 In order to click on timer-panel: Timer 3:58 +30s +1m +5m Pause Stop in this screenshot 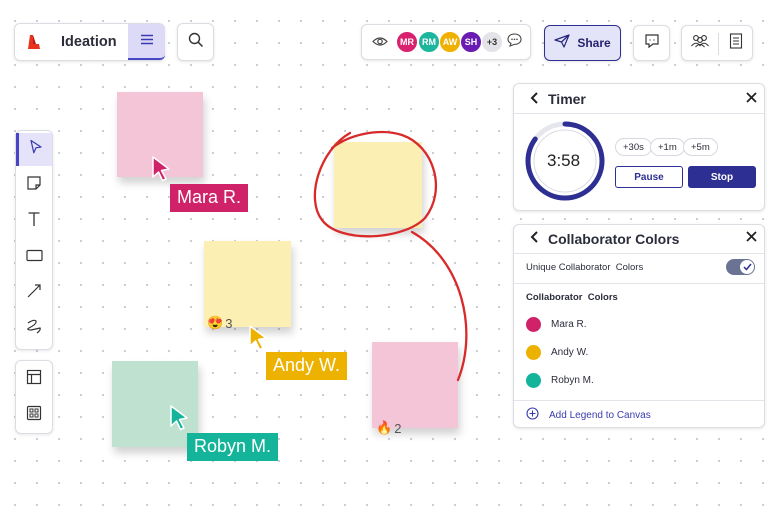, I will do `click(639, 147)`.